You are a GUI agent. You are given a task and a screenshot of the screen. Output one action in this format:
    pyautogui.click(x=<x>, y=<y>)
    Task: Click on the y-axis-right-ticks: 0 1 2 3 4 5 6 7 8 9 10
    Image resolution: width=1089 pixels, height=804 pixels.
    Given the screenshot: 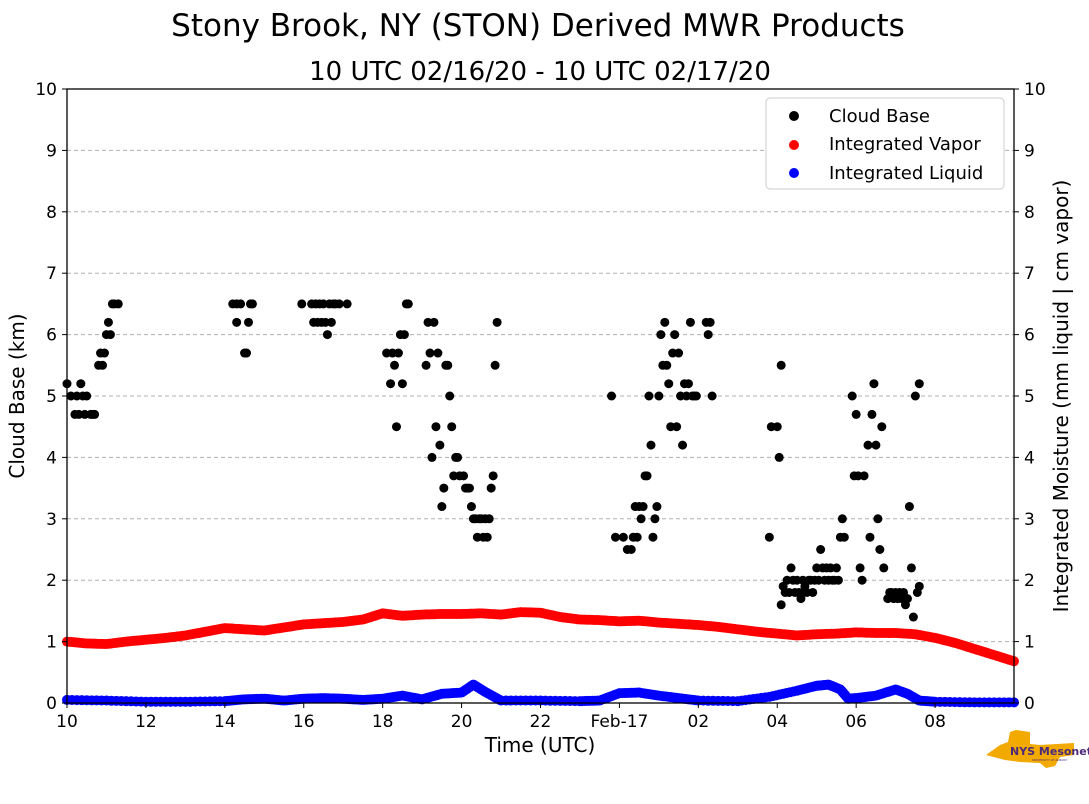 What is the action you would take?
    pyautogui.click(x=1030, y=397)
    